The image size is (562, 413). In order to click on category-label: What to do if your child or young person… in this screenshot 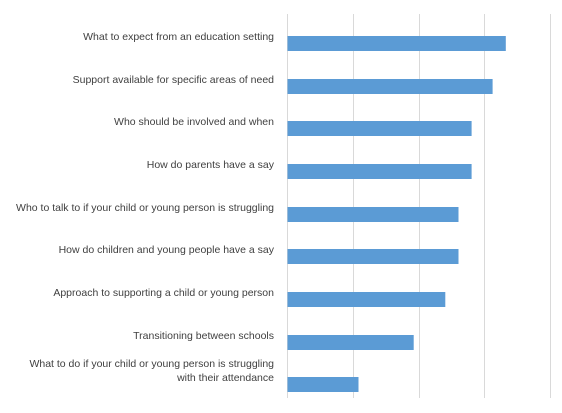, I will do `click(151, 371)`.